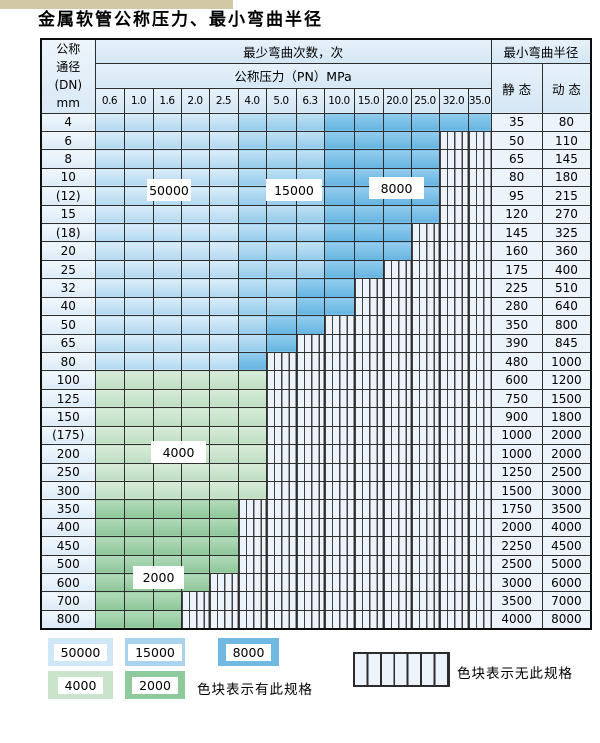 The height and width of the screenshot is (743, 600). What do you see at coordinates (68, 233) in the screenshot?
I see `dn-cell: (18)` at bounding box center [68, 233].